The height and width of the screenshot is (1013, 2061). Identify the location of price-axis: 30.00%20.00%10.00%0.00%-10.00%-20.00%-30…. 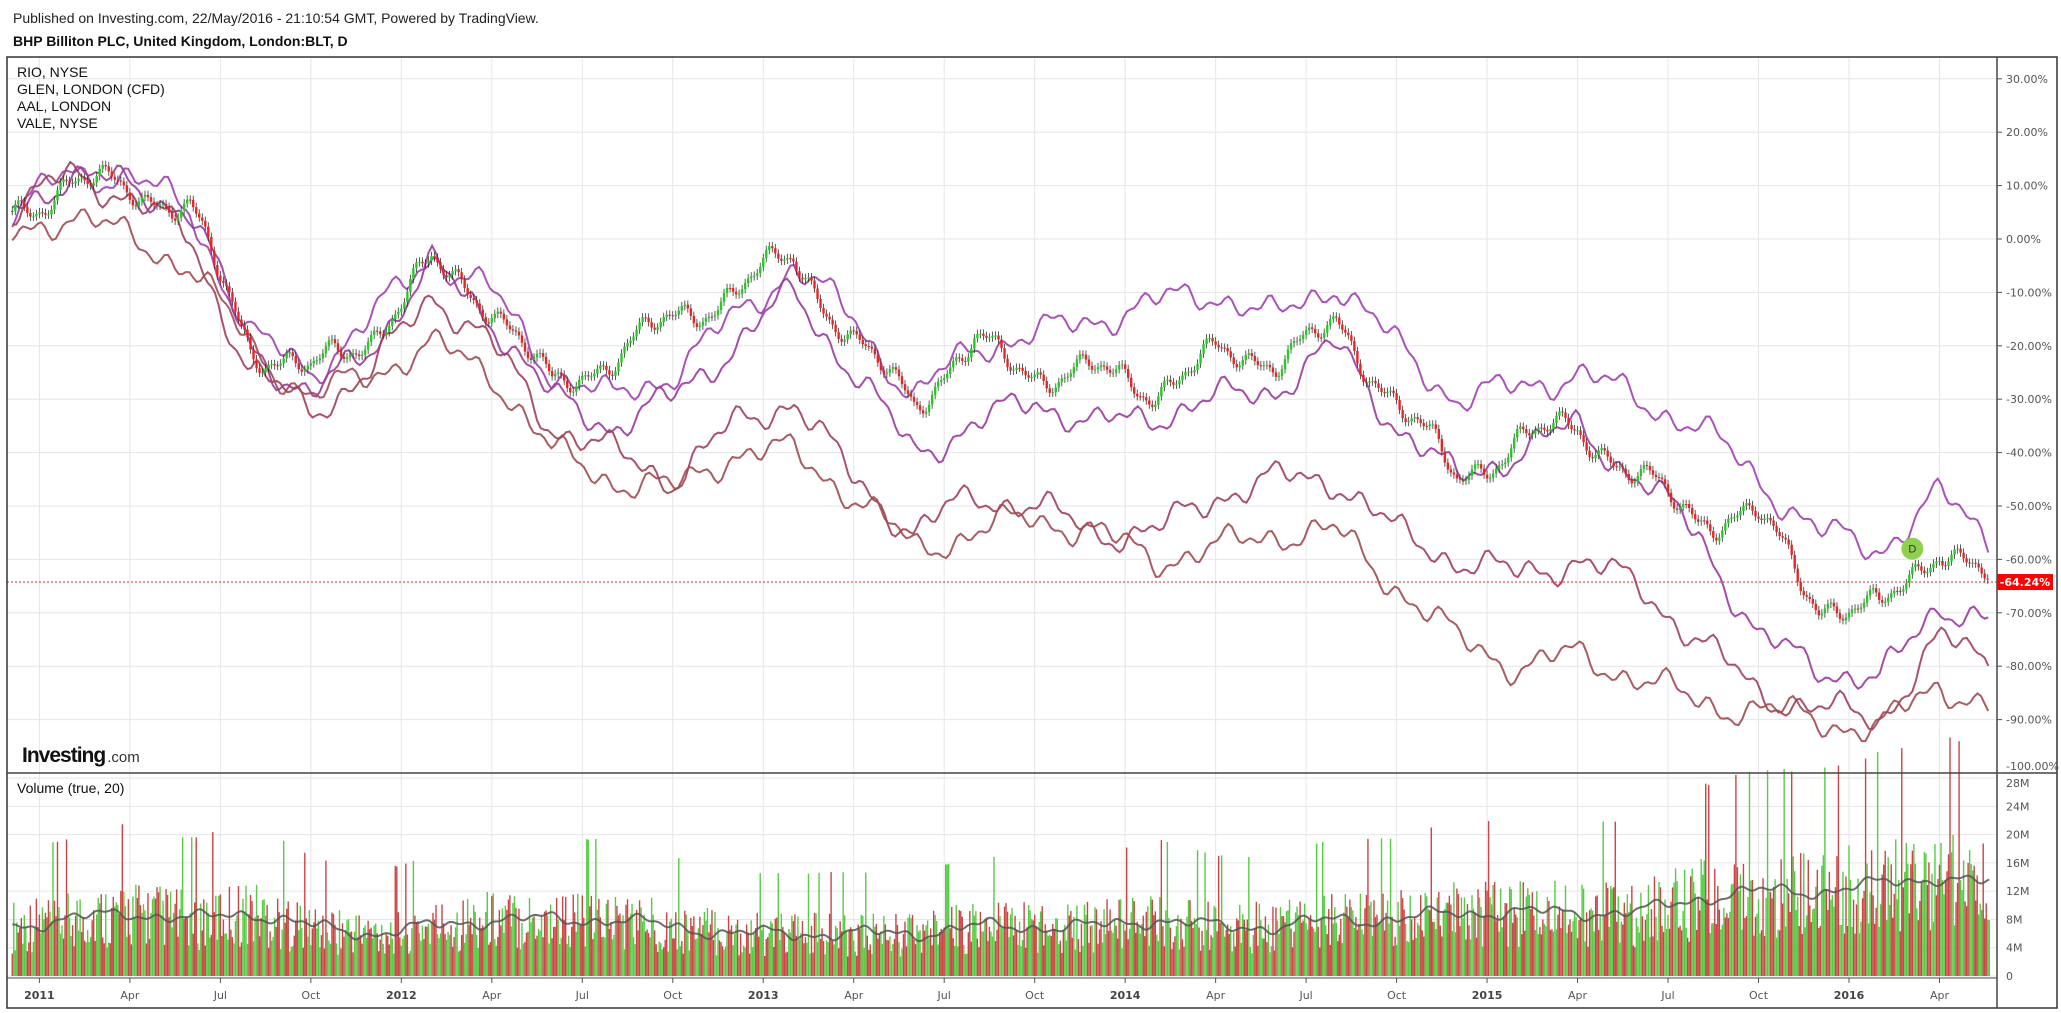
(2028, 423).